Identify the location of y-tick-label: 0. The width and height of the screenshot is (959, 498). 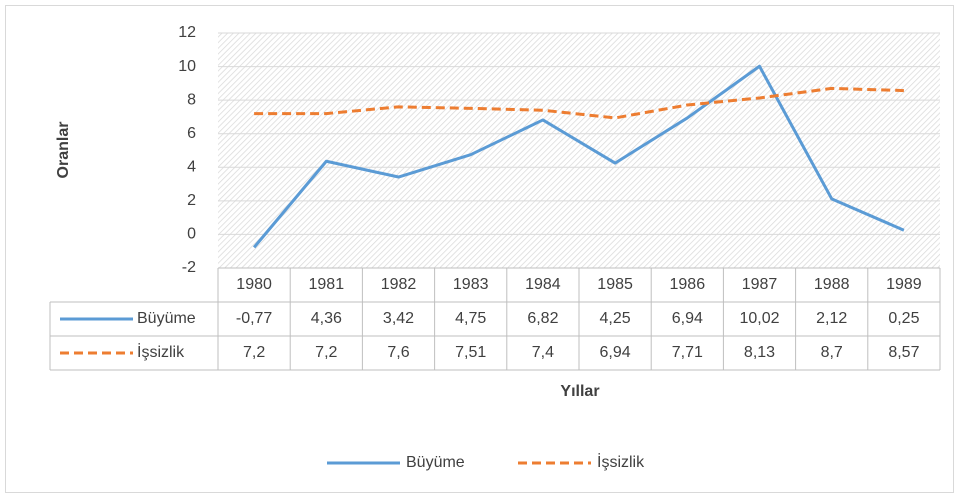
(191, 234).